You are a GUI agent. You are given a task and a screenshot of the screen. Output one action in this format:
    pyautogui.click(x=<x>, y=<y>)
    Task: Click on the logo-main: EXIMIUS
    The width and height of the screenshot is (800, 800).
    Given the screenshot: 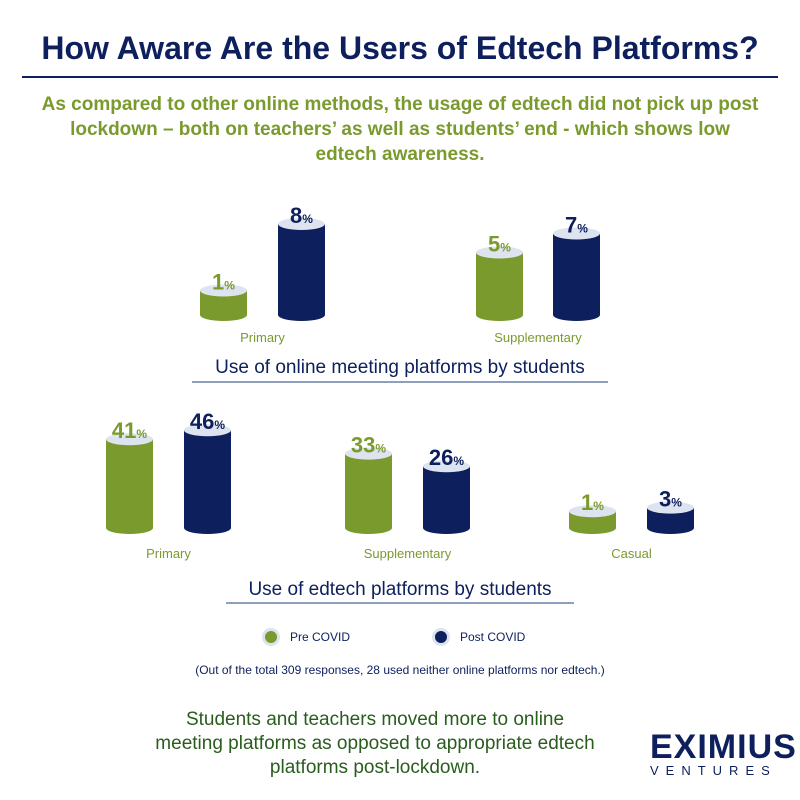 What is the action you would take?
    pyautogui.click(x=723, y=747)
    